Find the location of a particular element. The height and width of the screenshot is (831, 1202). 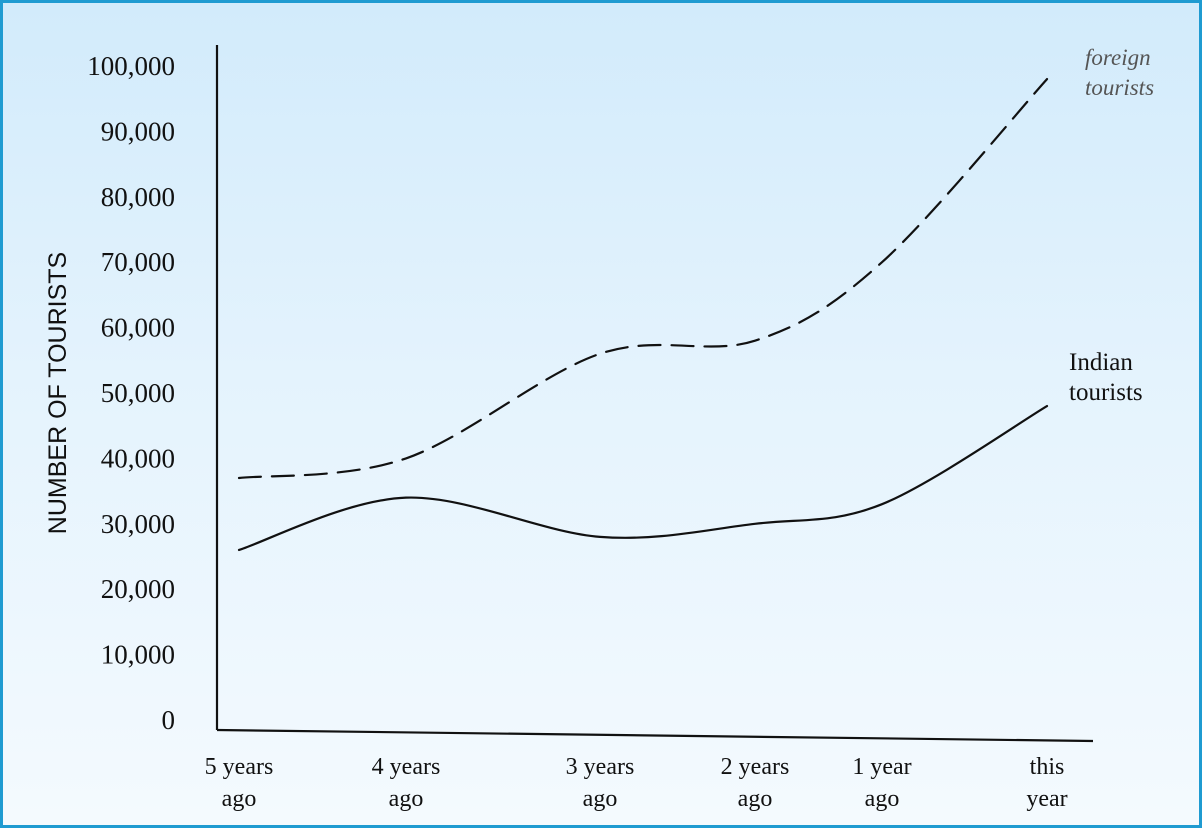

x-category-label: 2 years ago is located at coordinates (755, 783).